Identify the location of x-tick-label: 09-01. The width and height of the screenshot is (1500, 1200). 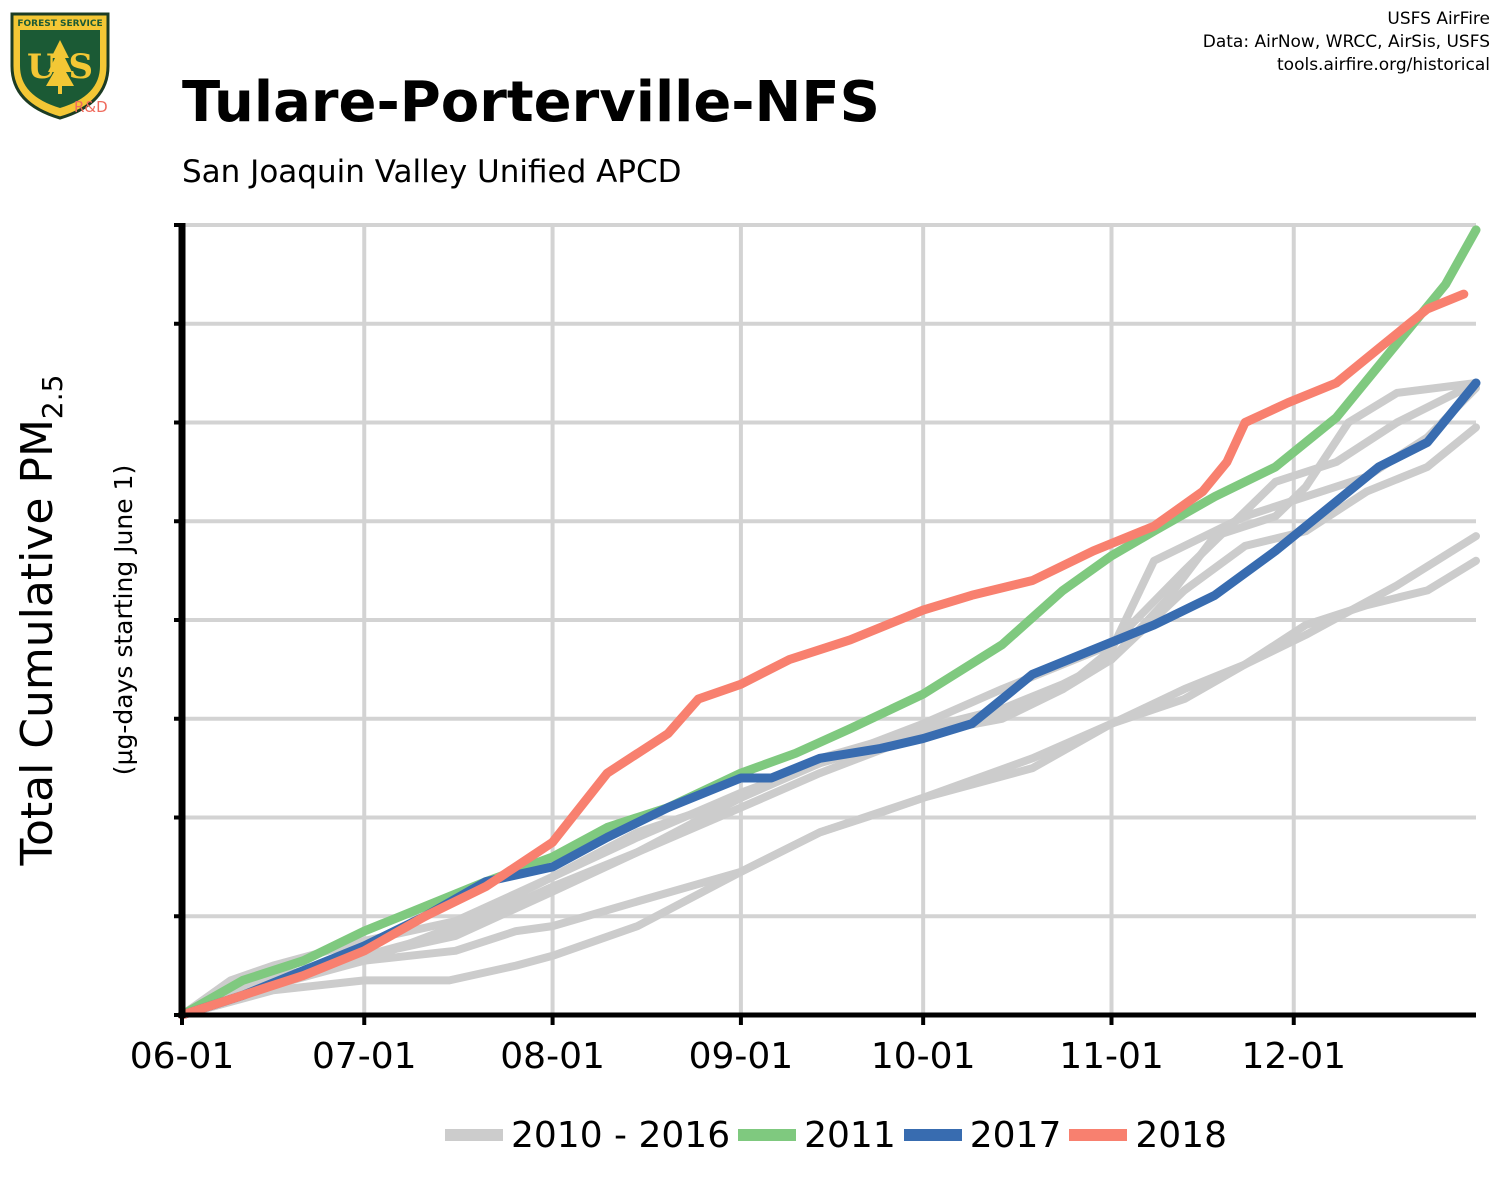
(741, 1056).